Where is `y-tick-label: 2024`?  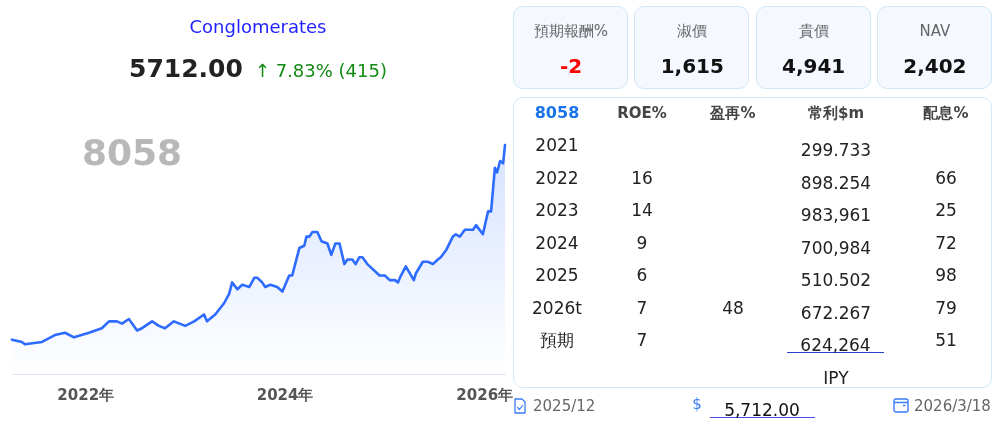 y-tick-label: 2024 is located at coordinates (557, 242).